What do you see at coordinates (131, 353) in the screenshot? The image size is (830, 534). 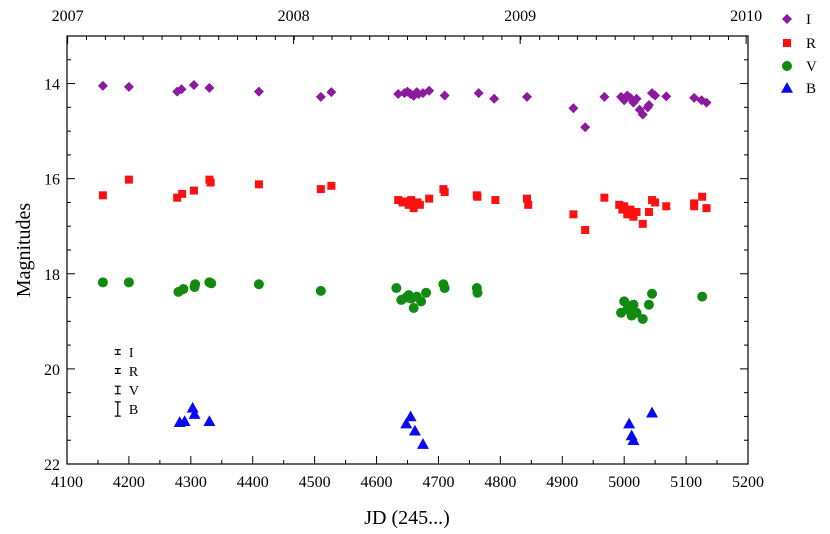 I see `error-bar-label: I` at bounding box center [131, 353].